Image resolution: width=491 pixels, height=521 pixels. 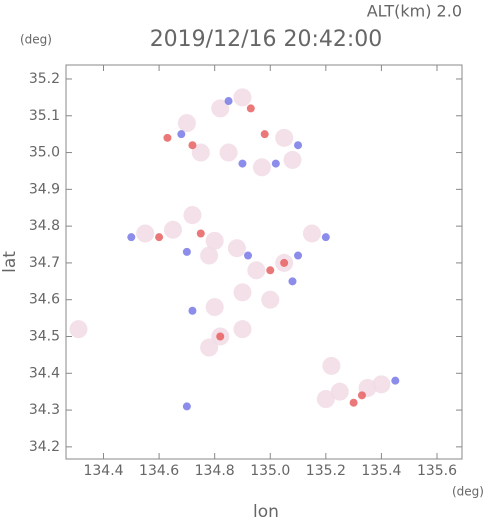 I want to click on y-tick-label: 34.5, so click(x=44, y=336).